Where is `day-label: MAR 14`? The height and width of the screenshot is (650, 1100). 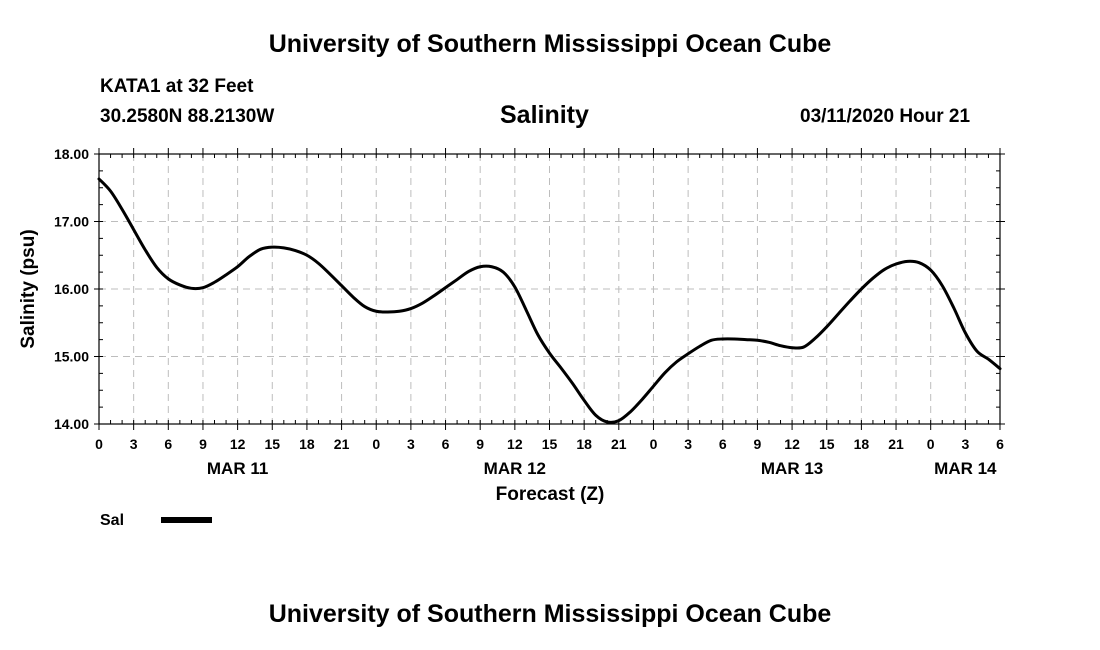 day-label: MAR 14 is located at coordinates (965, 468).